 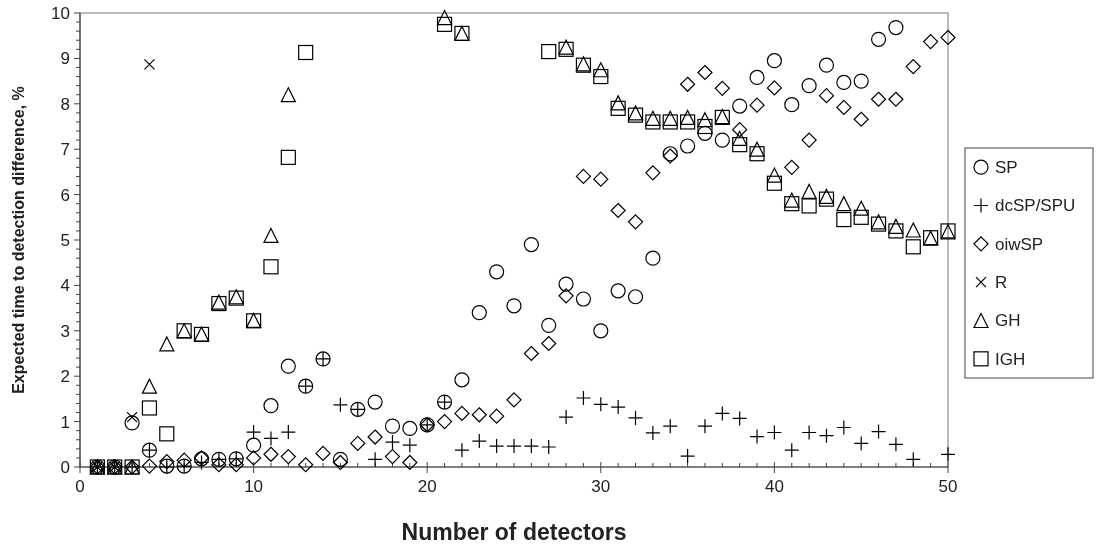 What do you see at coordinates (1019, 244) in the screenshot?
I see `legend-label: oiwSP` at bounding box center [1019, 244].